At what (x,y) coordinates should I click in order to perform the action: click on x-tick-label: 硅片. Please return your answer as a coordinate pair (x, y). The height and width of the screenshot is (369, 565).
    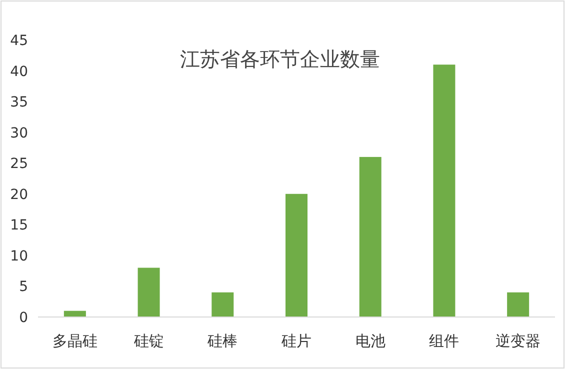
    Looking at the image, I should click on (296, 341).